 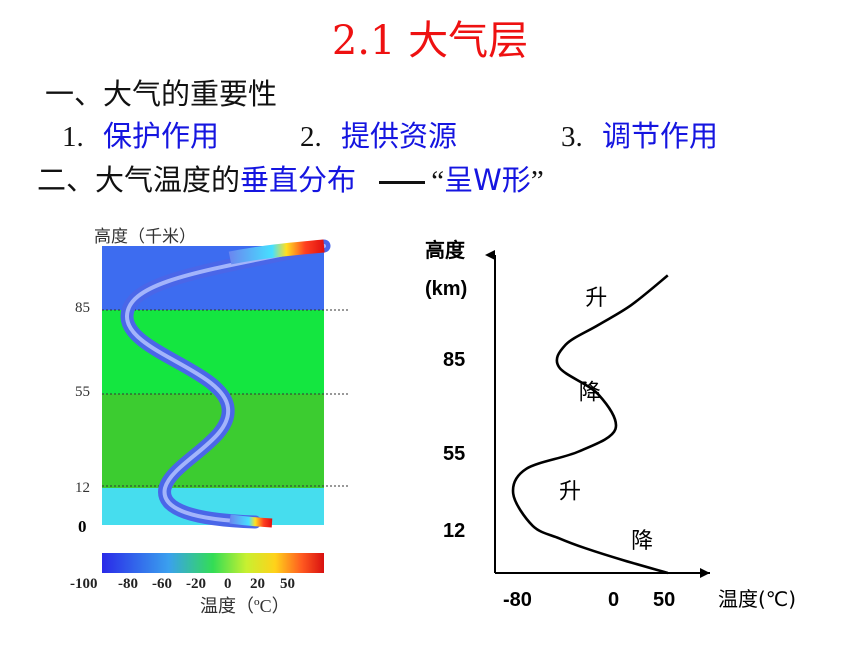 What do you see at coordinates (162, 584) in the screenshot?
I see `scale-tick: -60` at bounding box center [162, 584].